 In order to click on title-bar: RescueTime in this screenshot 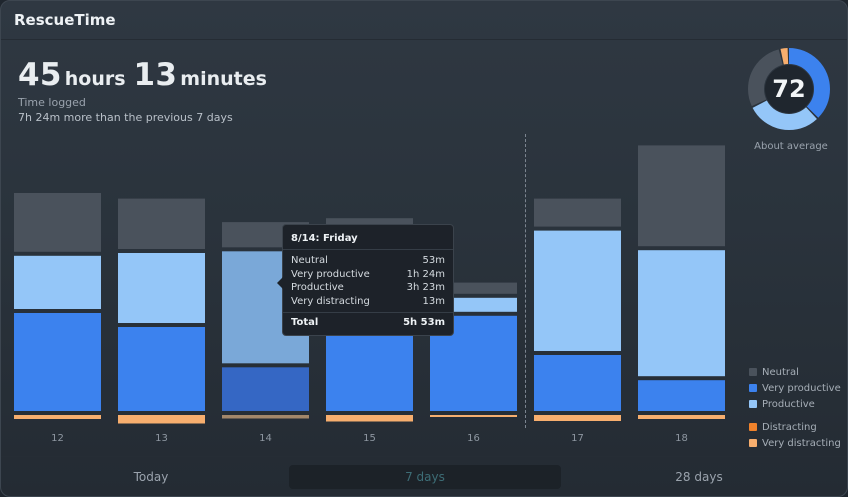, I will do `click(424, 20)`.